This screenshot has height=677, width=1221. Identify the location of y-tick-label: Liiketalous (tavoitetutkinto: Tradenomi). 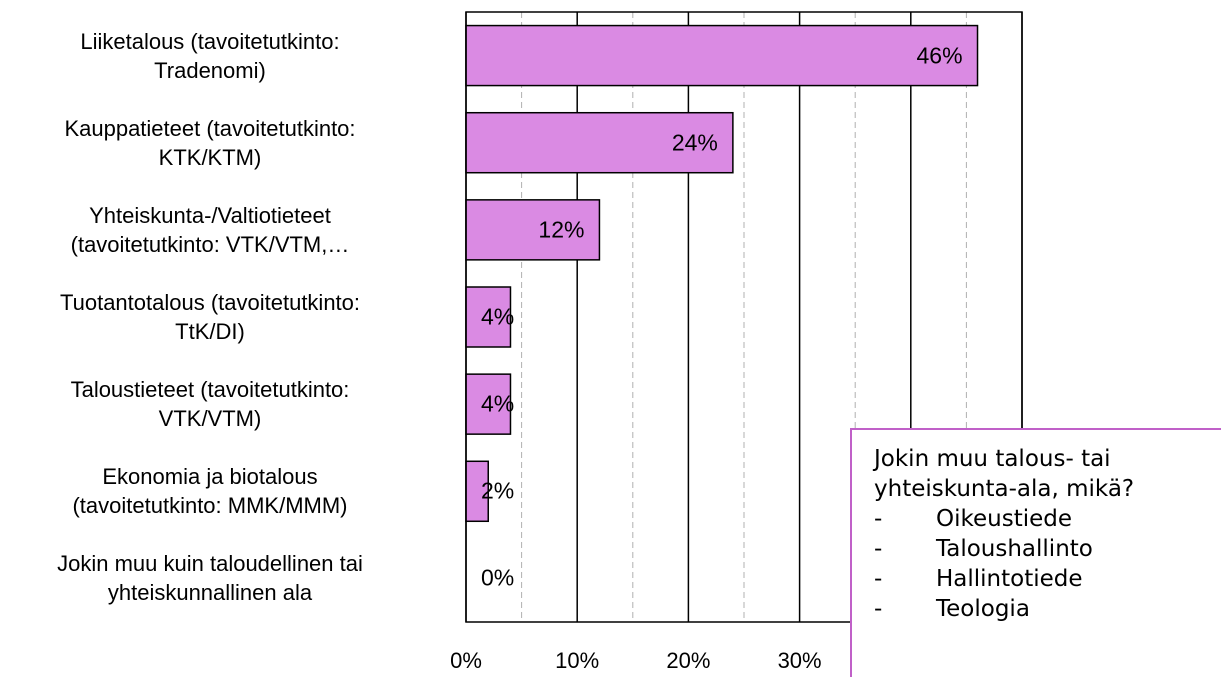
(210, 55).